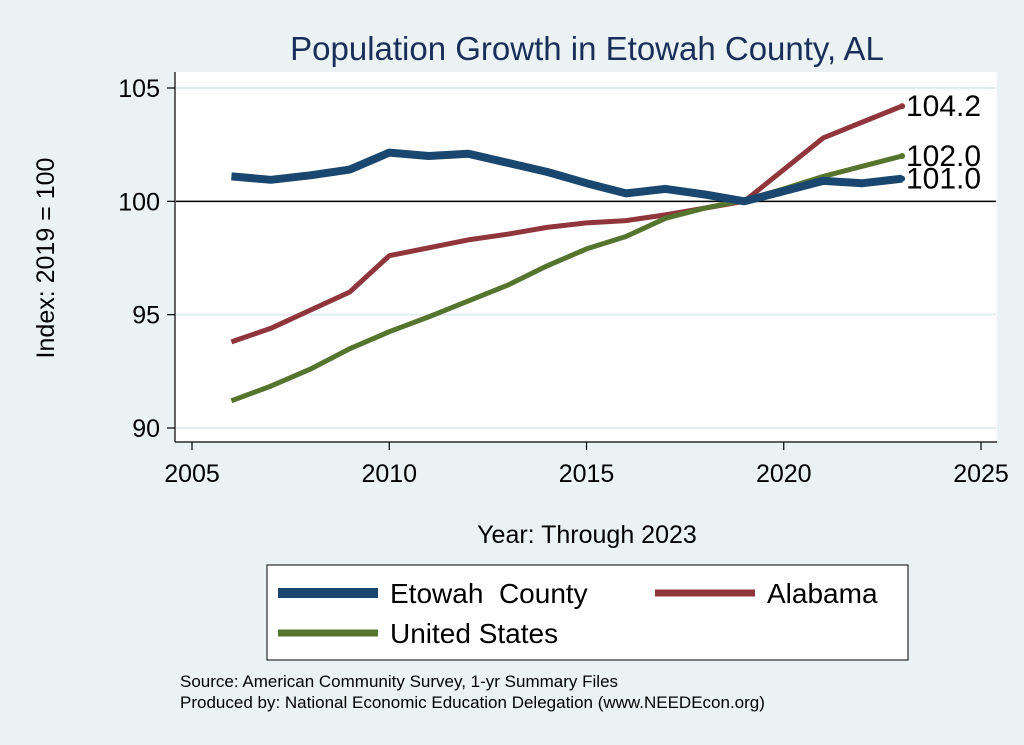 This screenshot has width=1024, height=745. What do you see at coordinates (943, 156) in the screenshot?
I see `end-label: 102.0` at bounding box center [943, 156].